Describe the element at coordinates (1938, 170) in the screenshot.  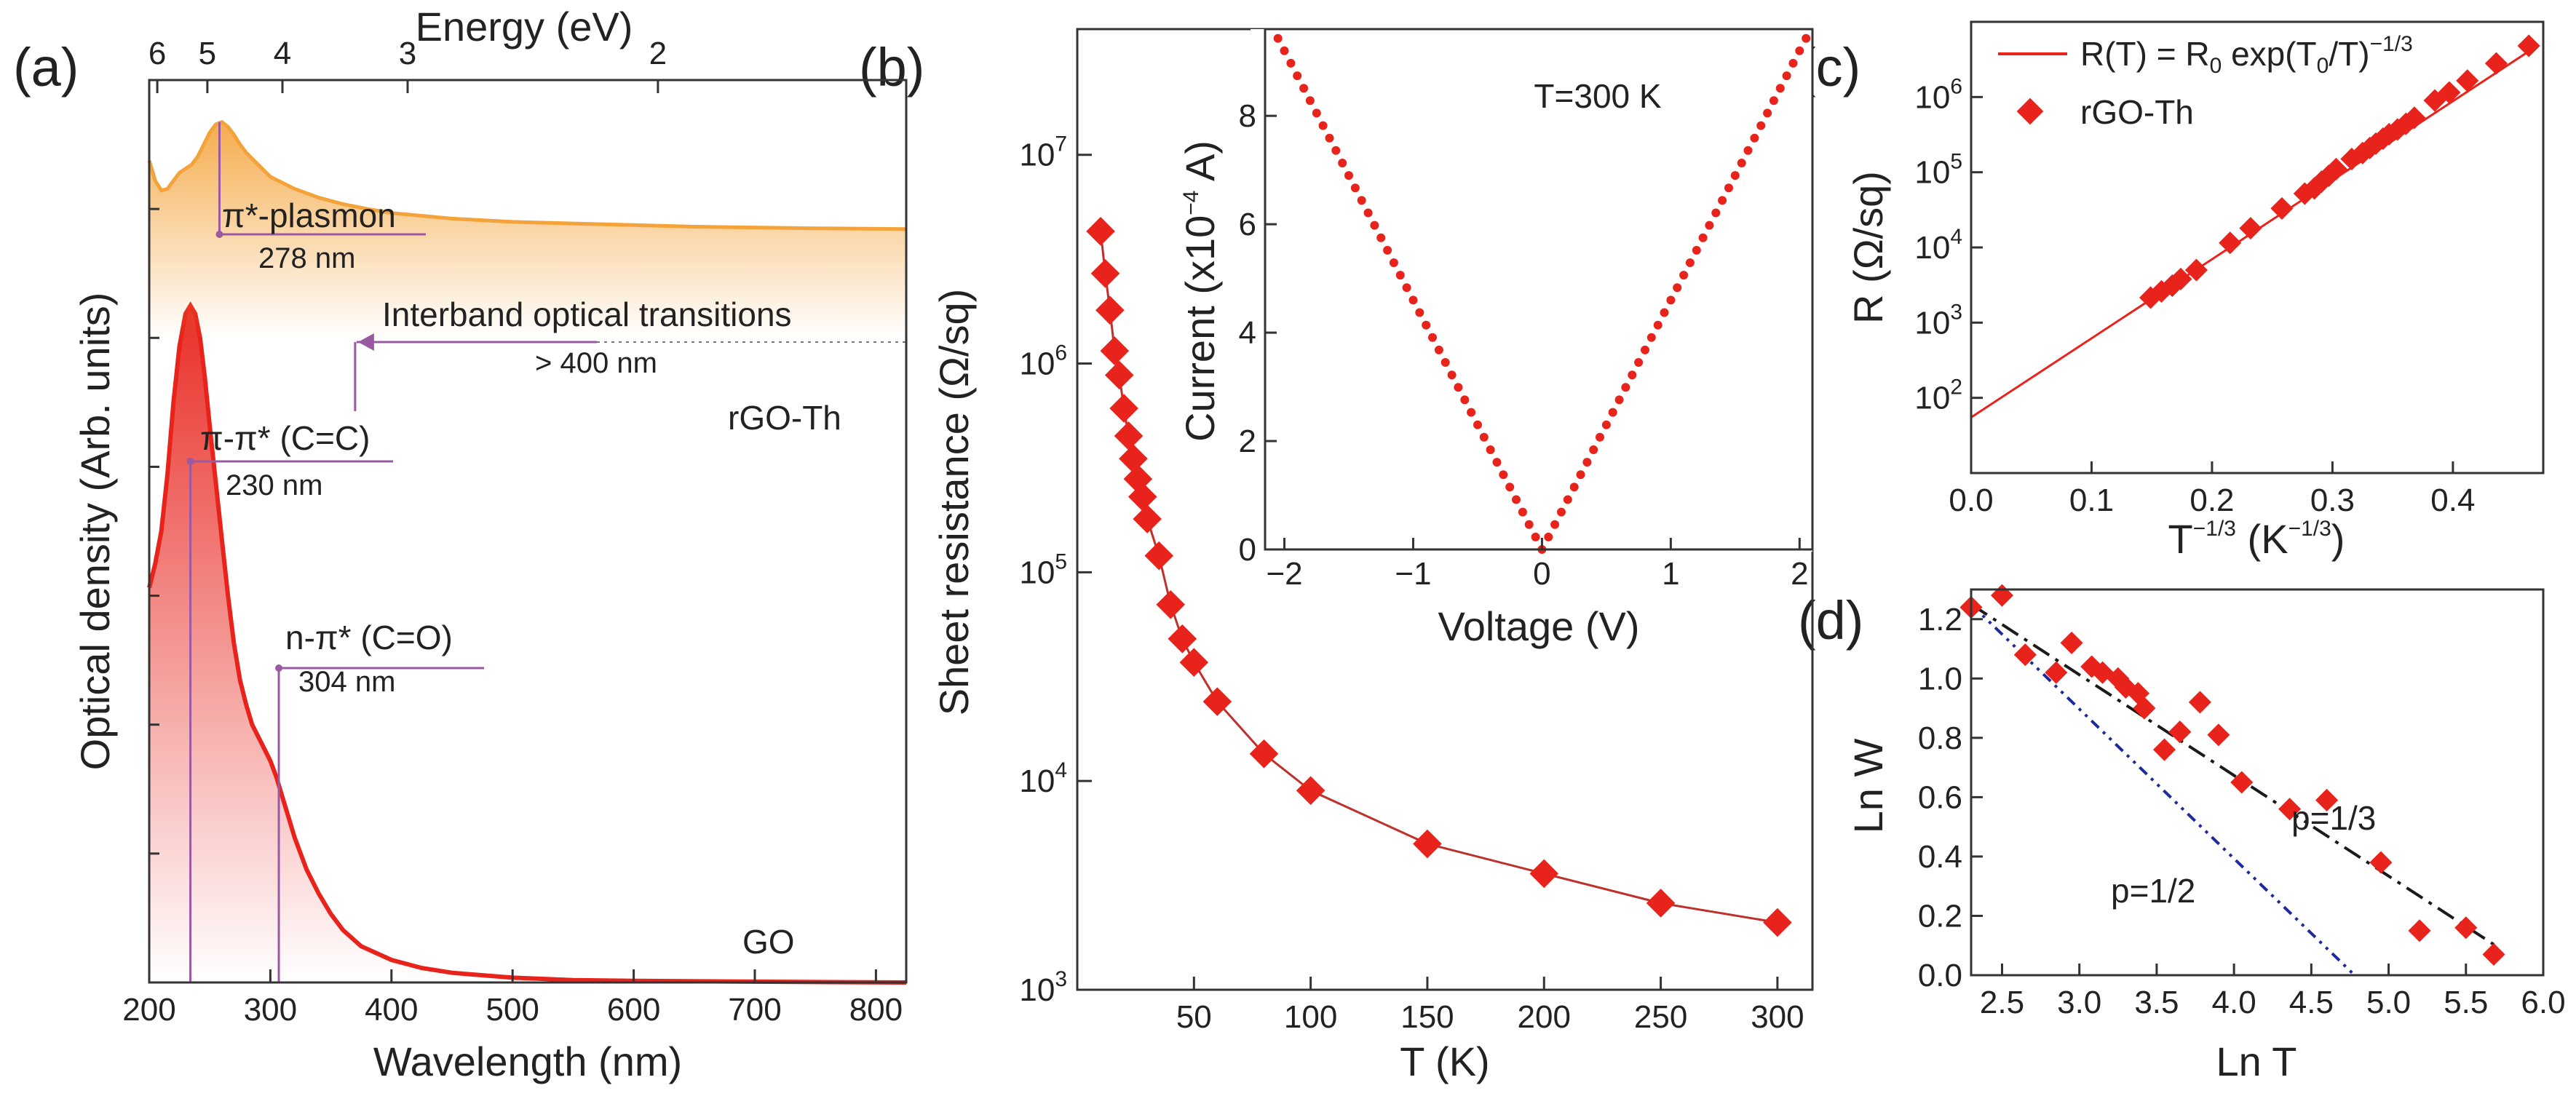
I see `y-tick-label: 10⁵` at that location.